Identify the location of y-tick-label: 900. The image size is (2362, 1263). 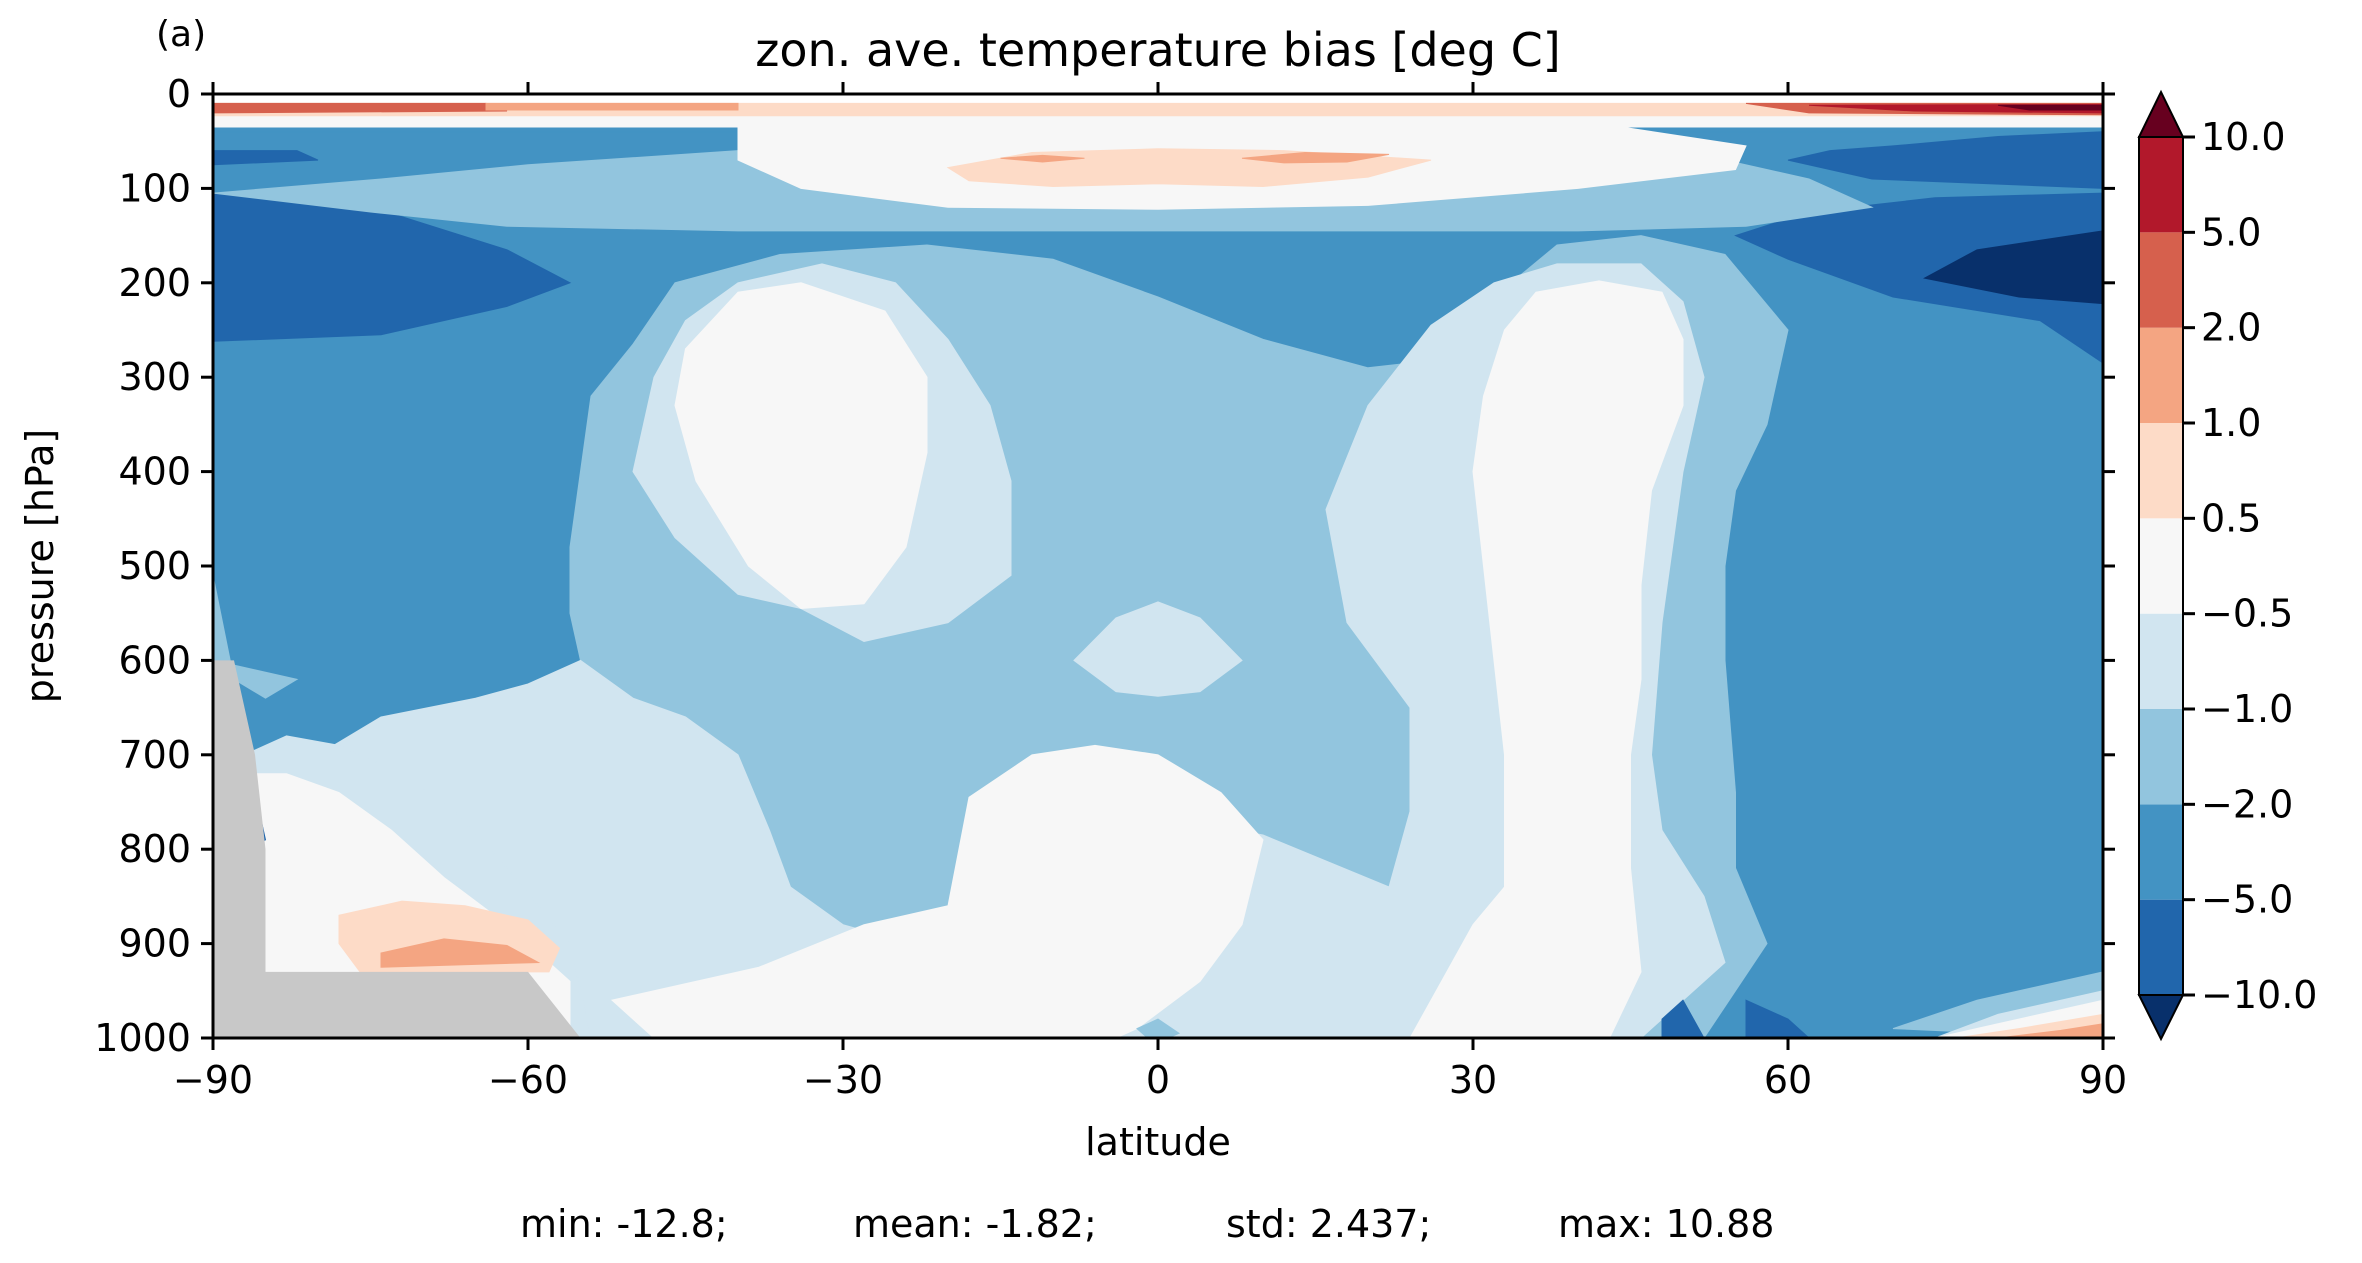
(154, 944).